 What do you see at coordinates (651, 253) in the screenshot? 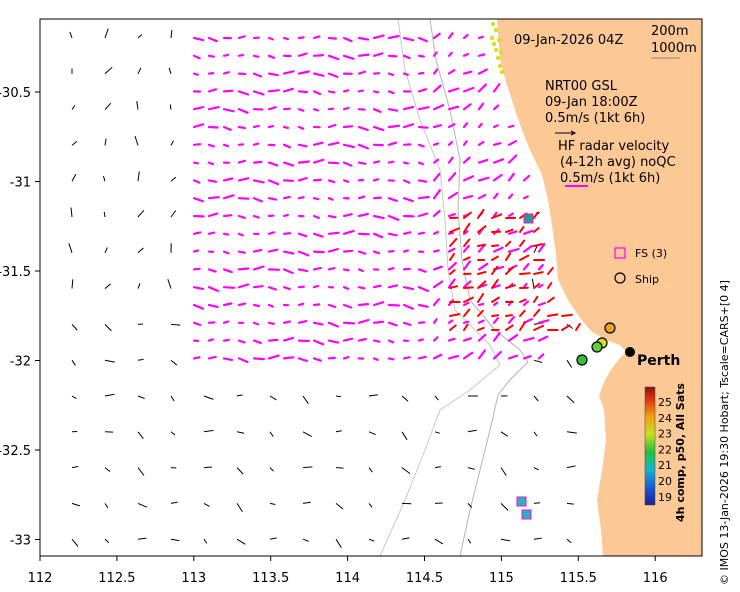
I see `fs-legend-label: FS (3)` at bounding box center [651, 253].